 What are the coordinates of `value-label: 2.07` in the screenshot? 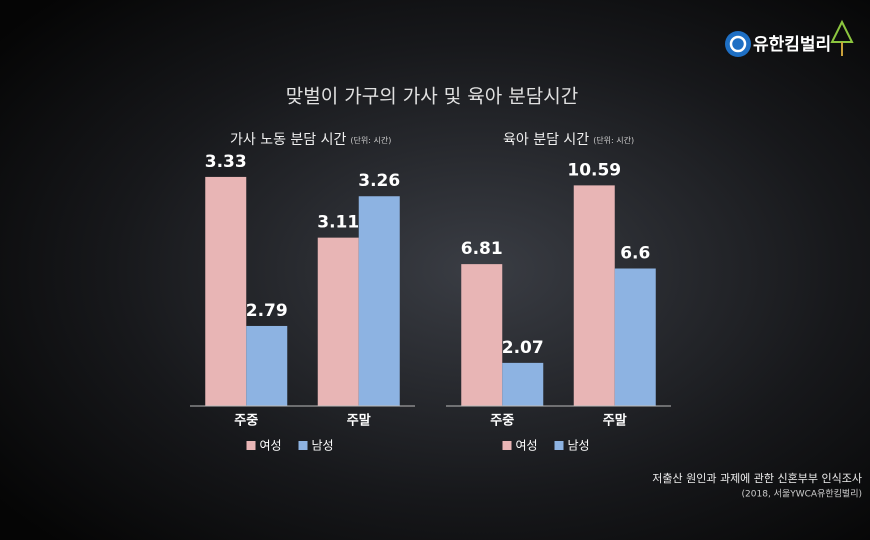 It's located at (523, 348).